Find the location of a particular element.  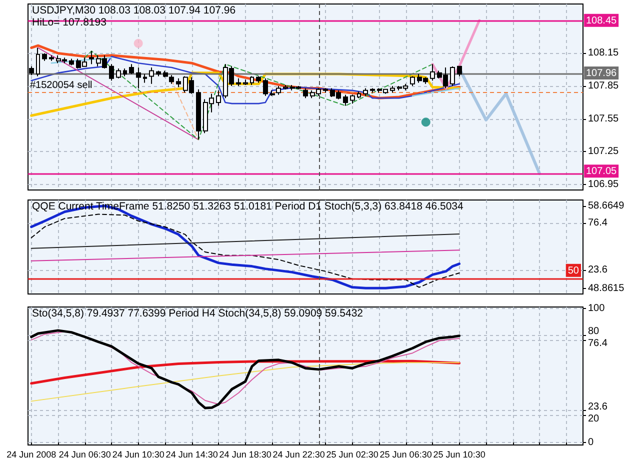

y2-tick-label: 48.8615 is located at coordinates (606, 288).